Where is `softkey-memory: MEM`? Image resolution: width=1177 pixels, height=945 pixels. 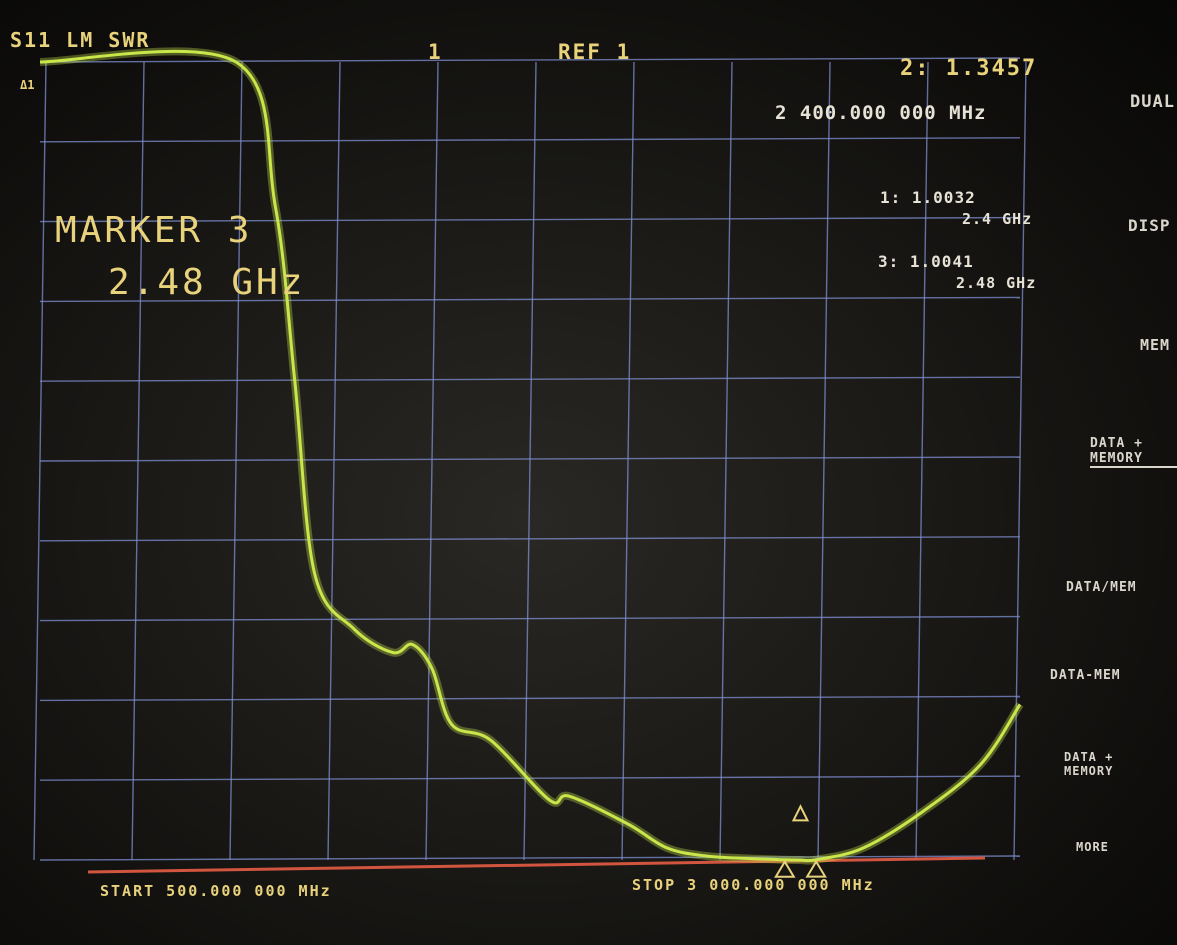
softkey-memory: MEM is located at coordinates (1155, 345).